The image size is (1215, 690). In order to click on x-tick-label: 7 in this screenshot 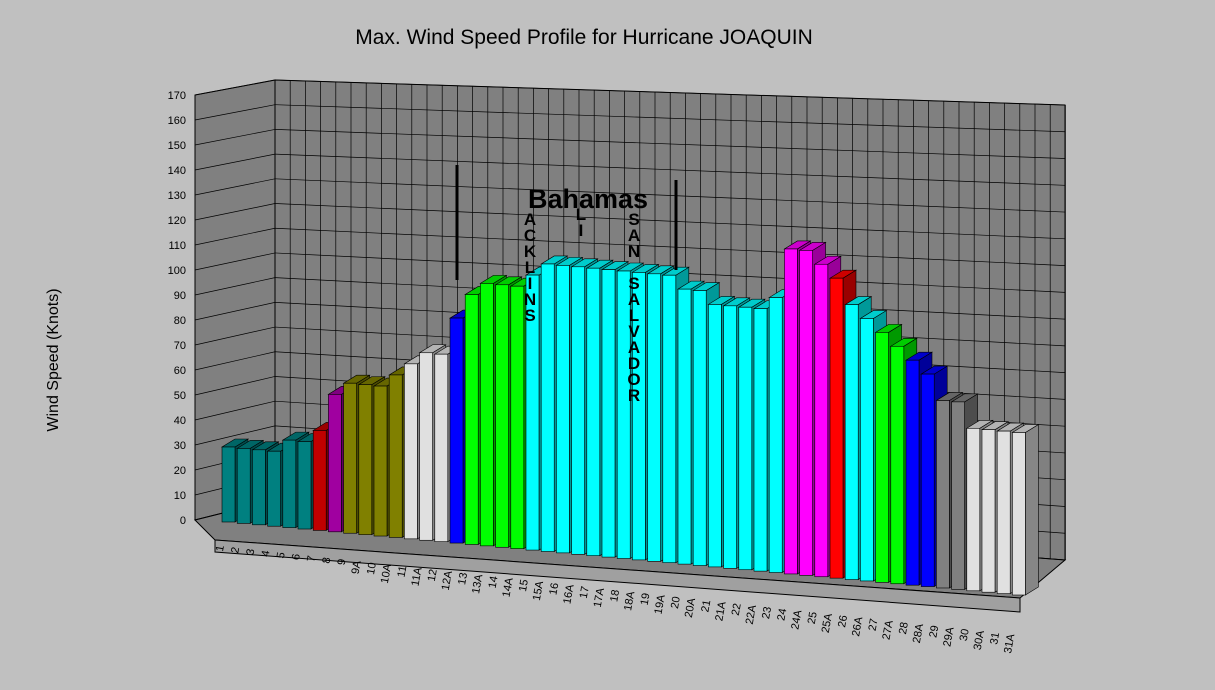, I will do `click(311, 559)`.